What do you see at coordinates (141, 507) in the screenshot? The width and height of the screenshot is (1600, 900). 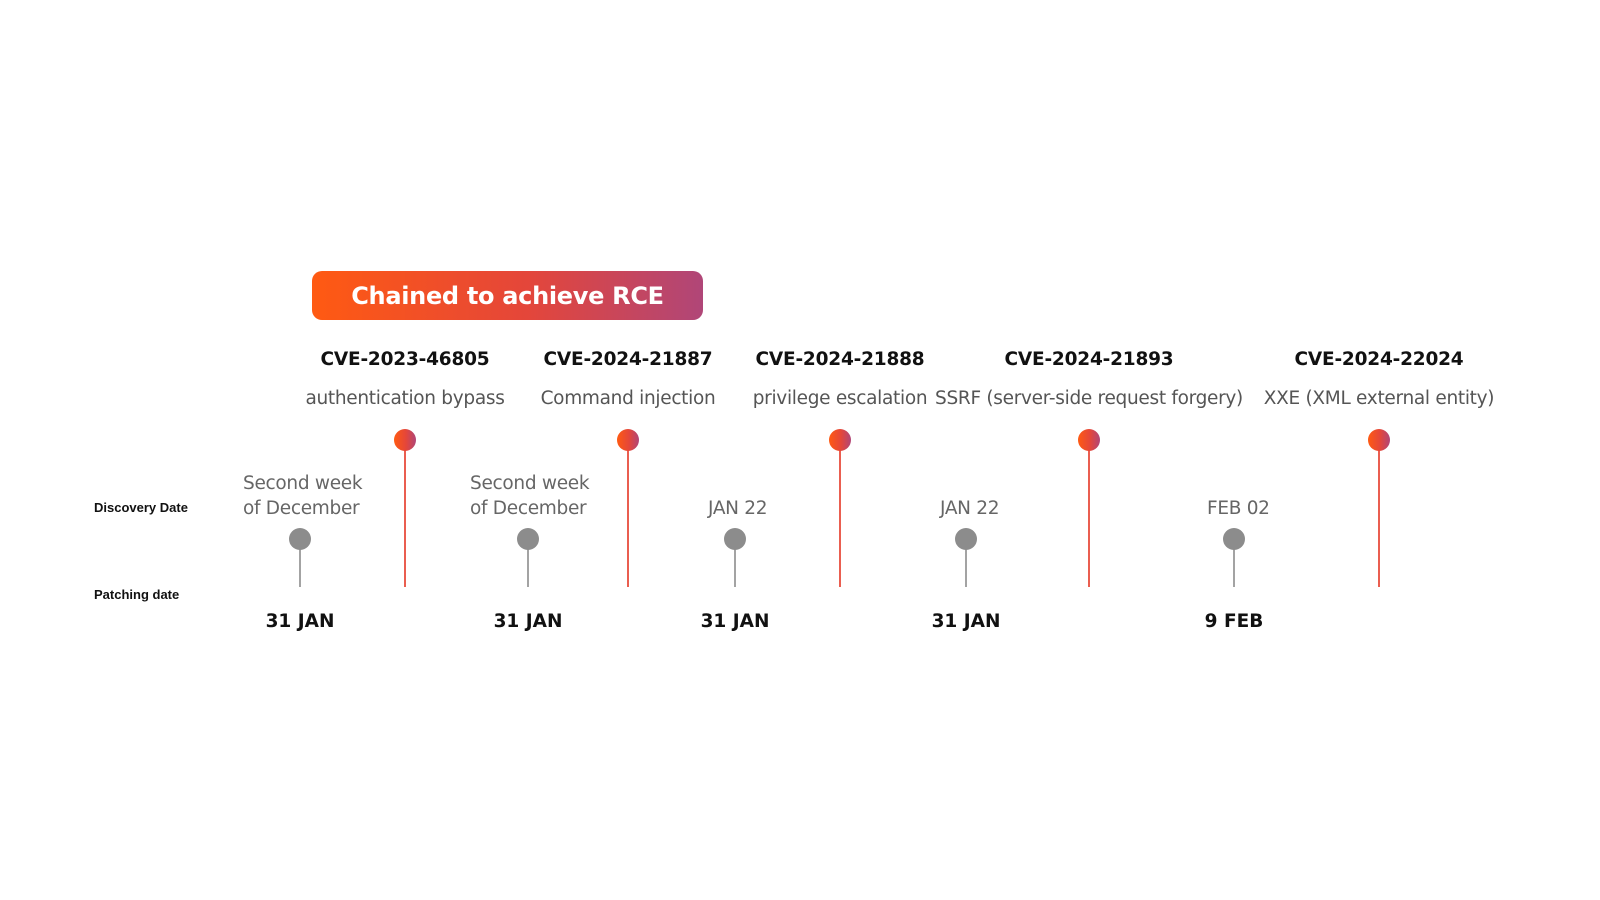 I see `discovery-date-label: Discovery Date` at bounding box center [141, 507].